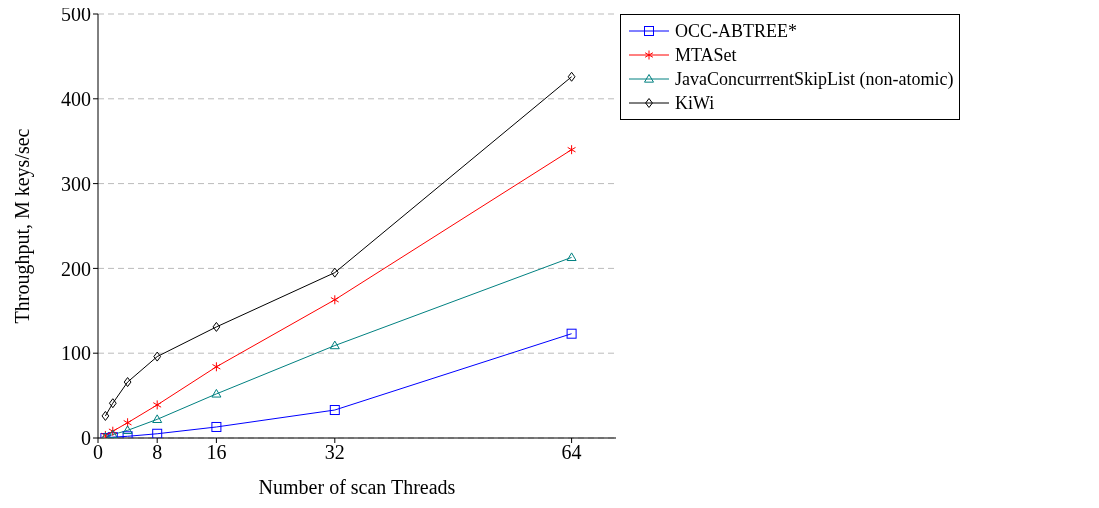  Describe the element at coordinates (76, 98) in the screenshot. I see `y-tick-label: 400` at that location.